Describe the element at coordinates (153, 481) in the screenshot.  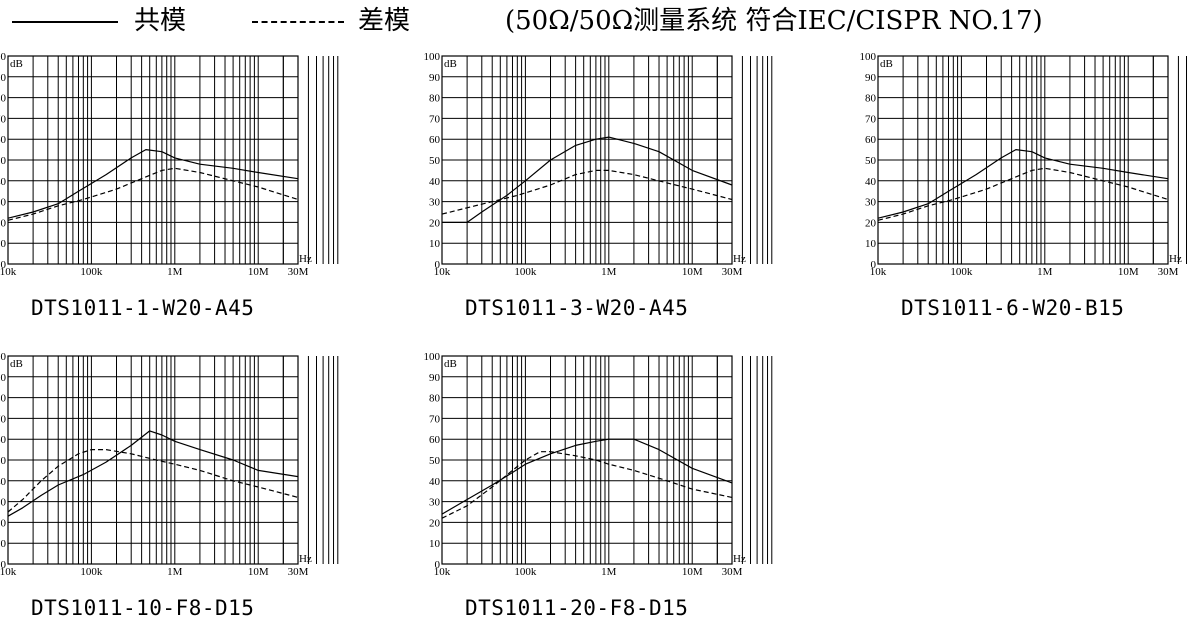
I see `differential-mode-line` at that location.